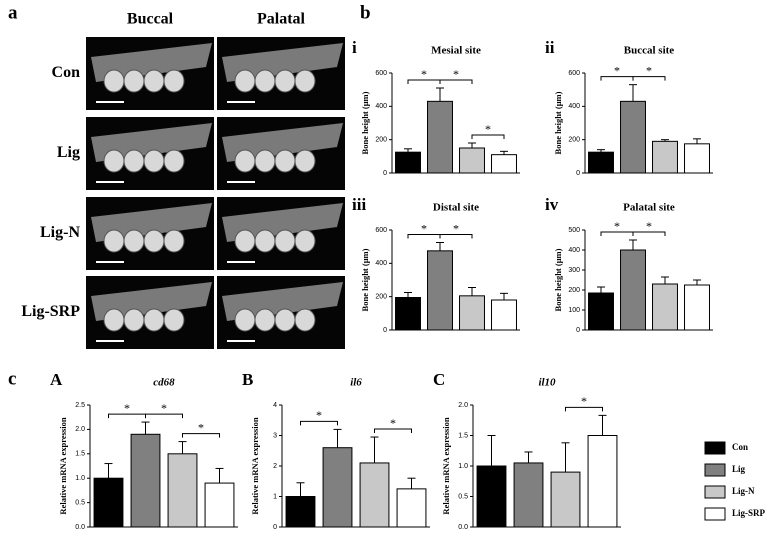 The width and height of the screenshot is (780, 540). Describe the element at coordinates (275, 405) in the screenshot. I see `y-tick-label: 4` at that location.